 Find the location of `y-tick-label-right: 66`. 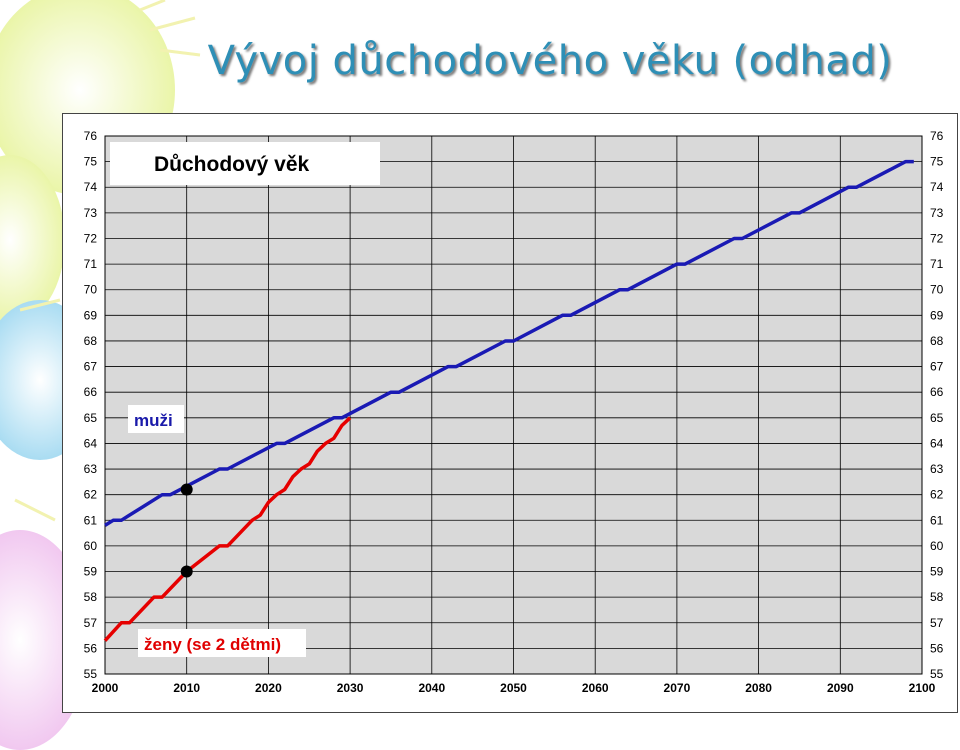

y-tick-label-right: 66 is located at coordinates (937, 392).